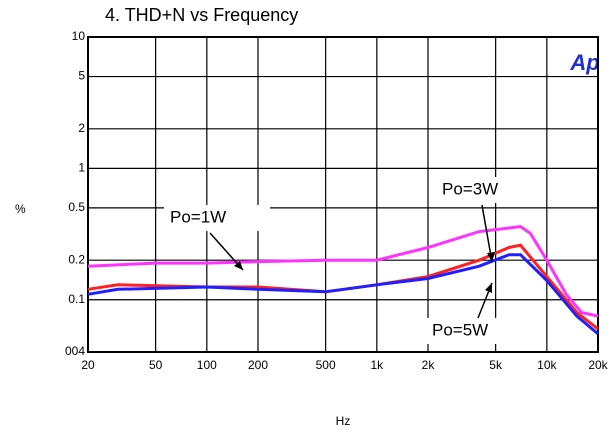 This screenshot has height=433, width=610. What do you see at coordinates (198, 216) in the screenshot?
I see `annotation: Po=1W` at bounding box center [198, 216].